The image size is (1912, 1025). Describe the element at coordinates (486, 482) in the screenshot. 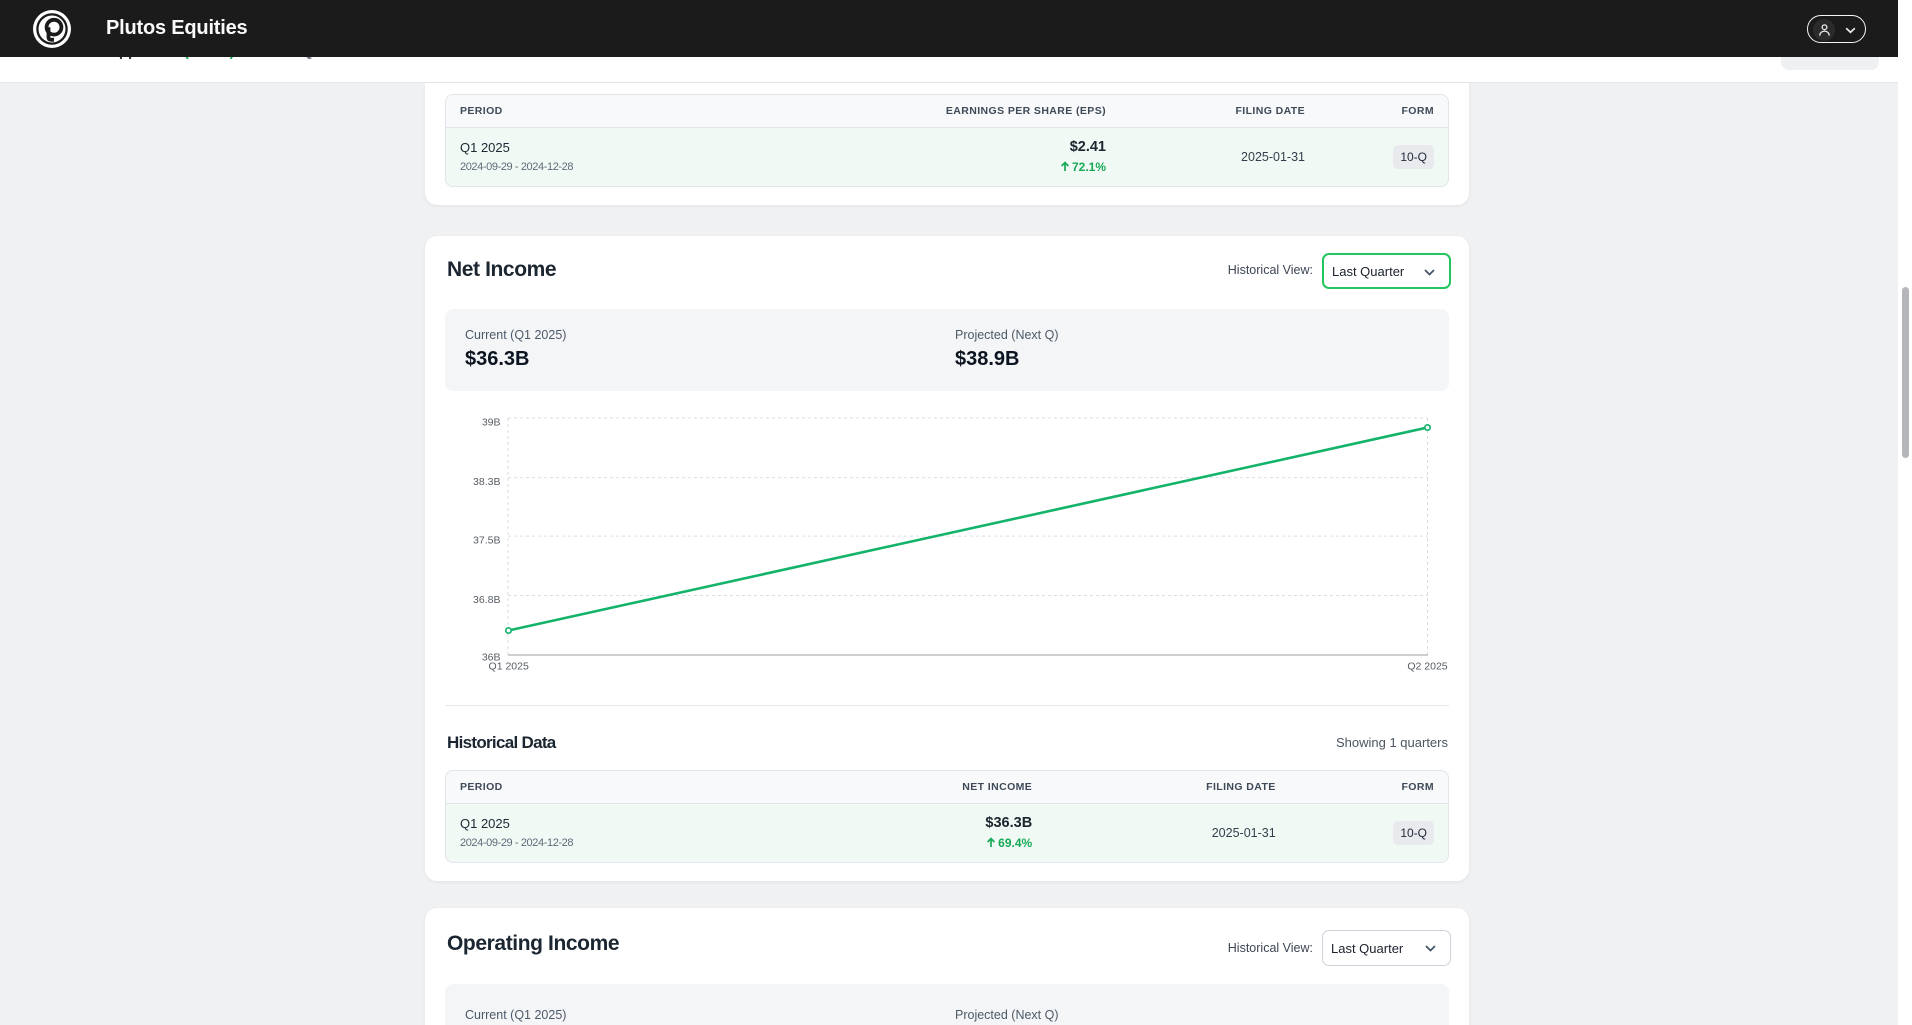

I see `svg-text: 38.3B` at that location.